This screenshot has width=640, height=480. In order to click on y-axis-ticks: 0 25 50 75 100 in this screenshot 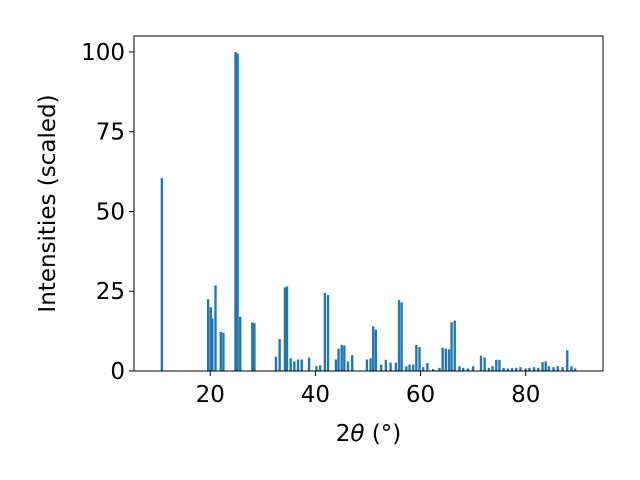, I will do `click(107, 212)`.